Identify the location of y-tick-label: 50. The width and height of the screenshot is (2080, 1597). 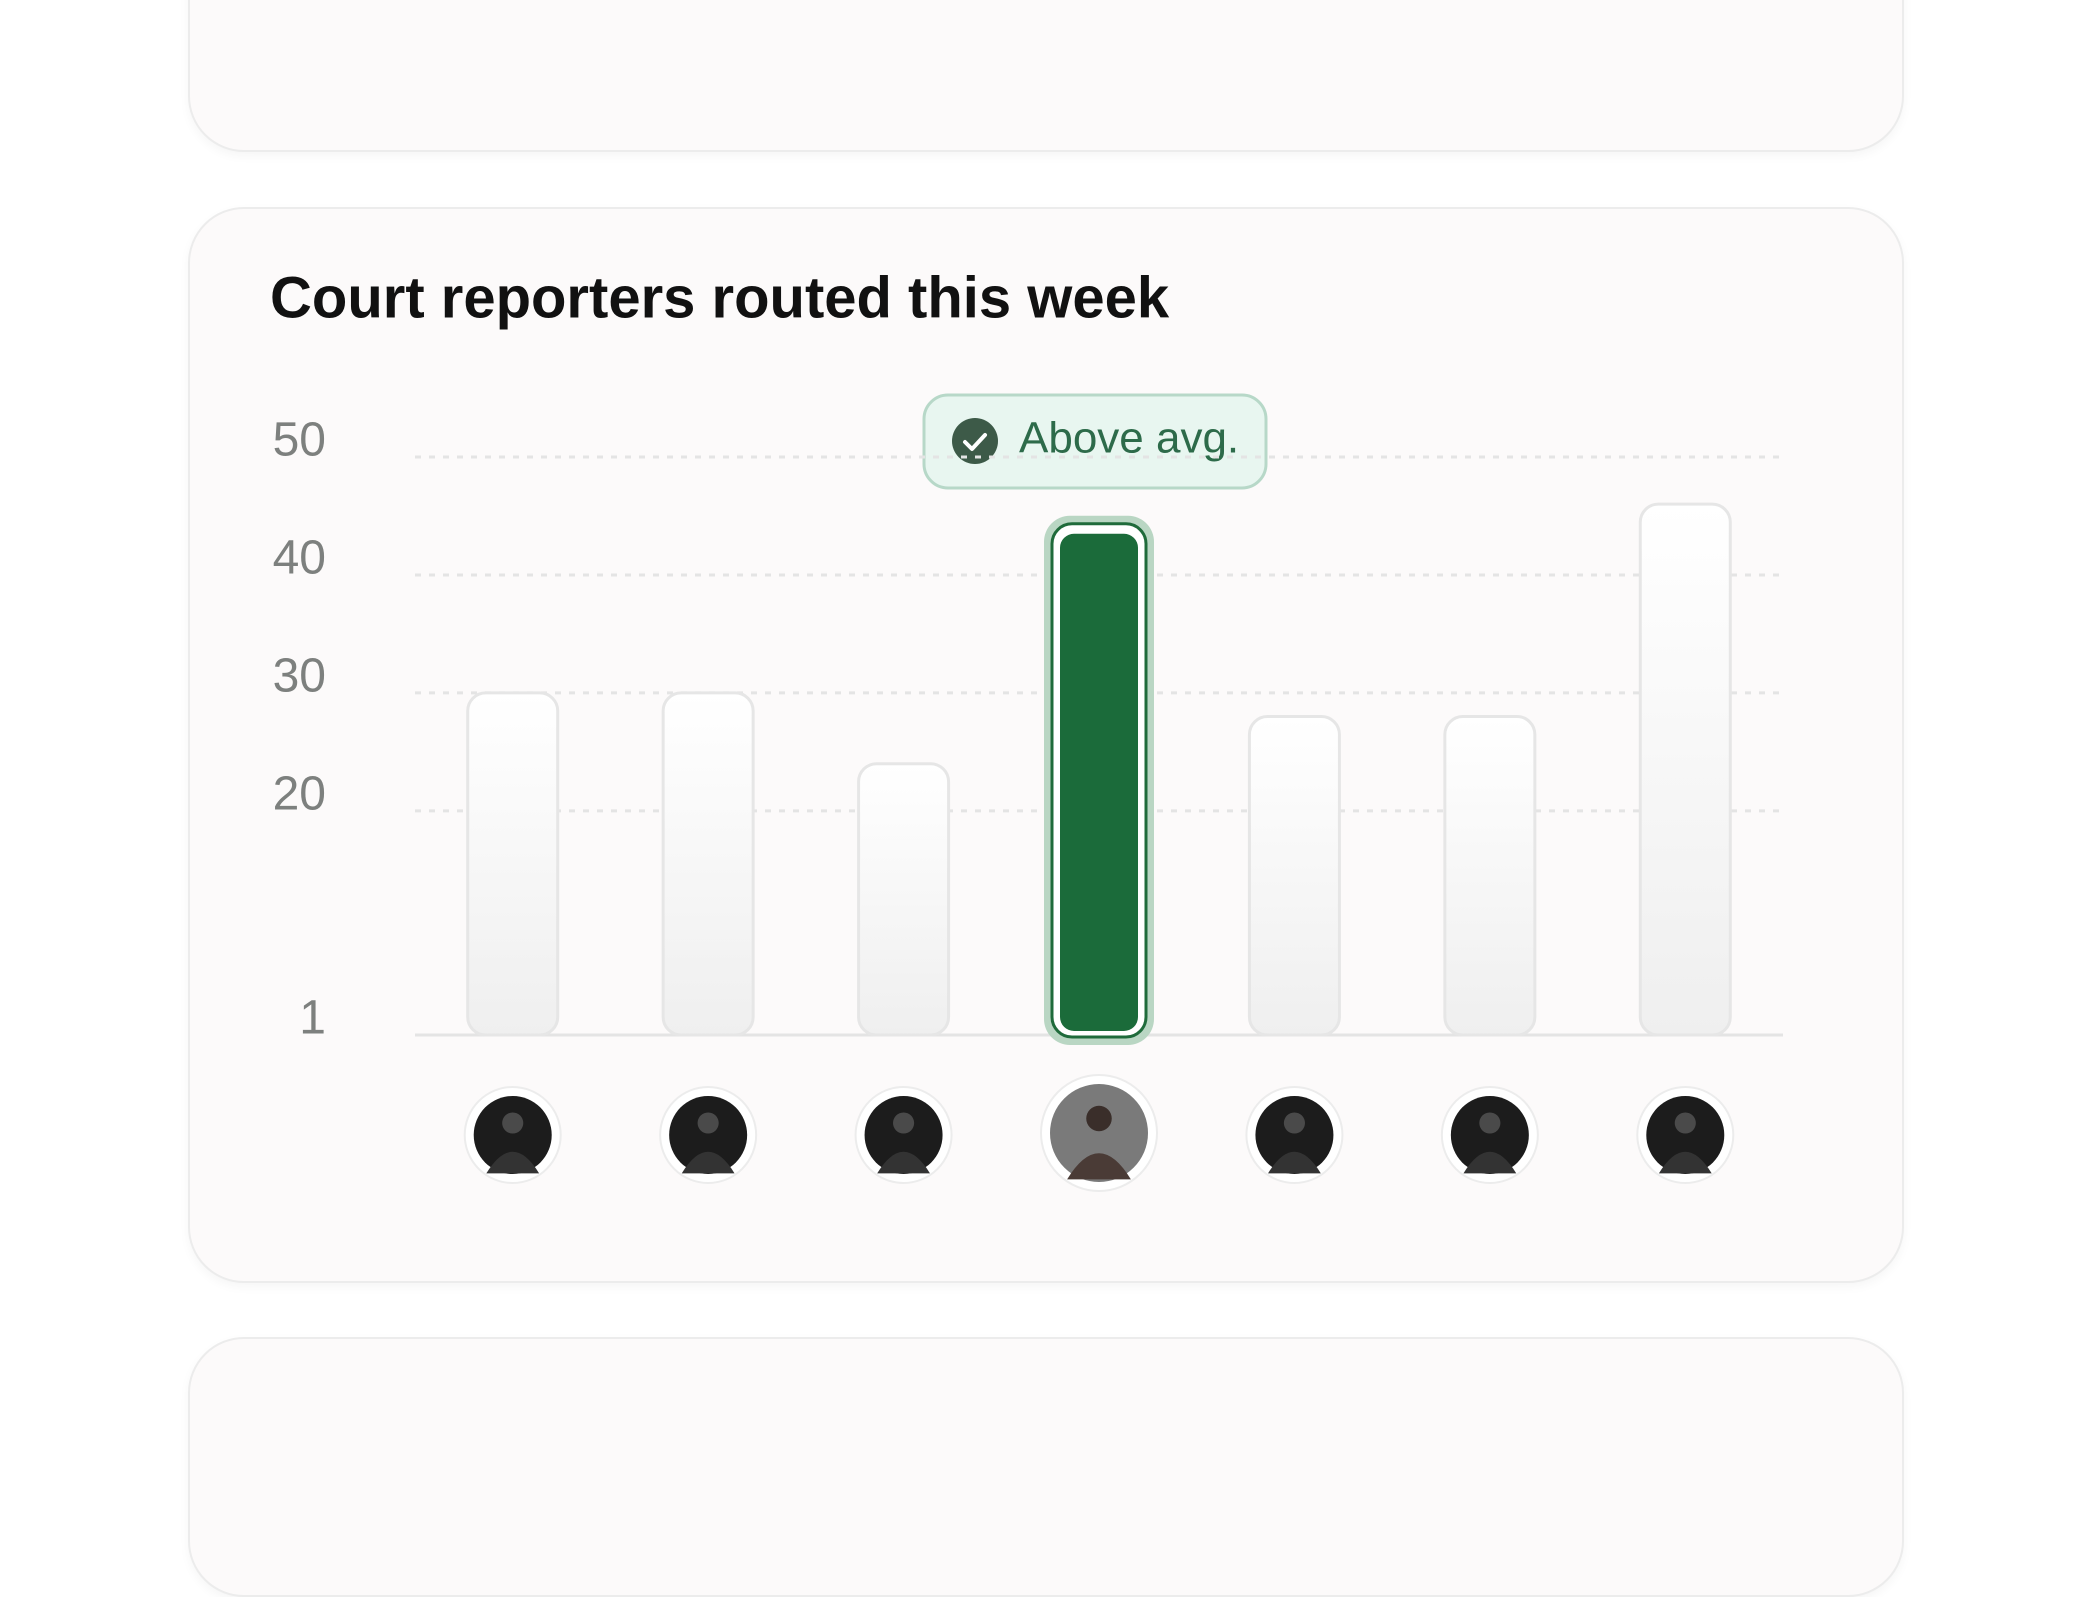
(299, 440).